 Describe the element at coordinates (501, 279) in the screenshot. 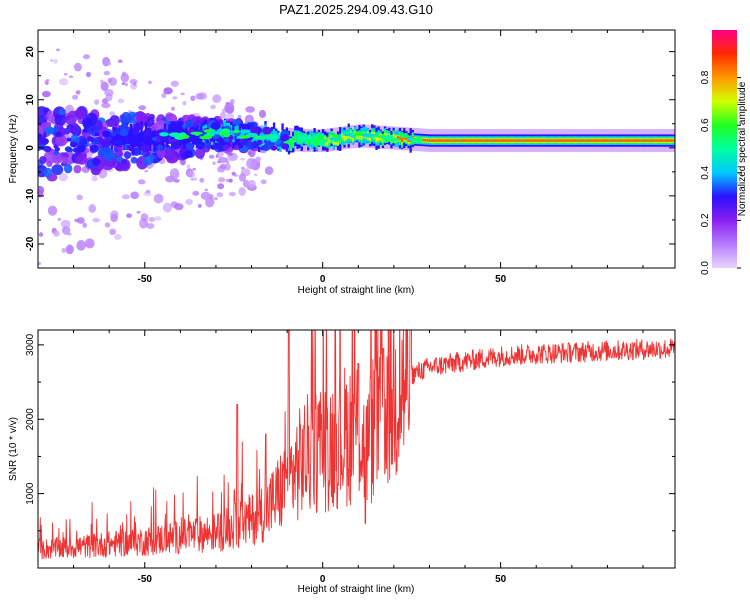

I see `spectrogram-xtick-label: 50` at that location.